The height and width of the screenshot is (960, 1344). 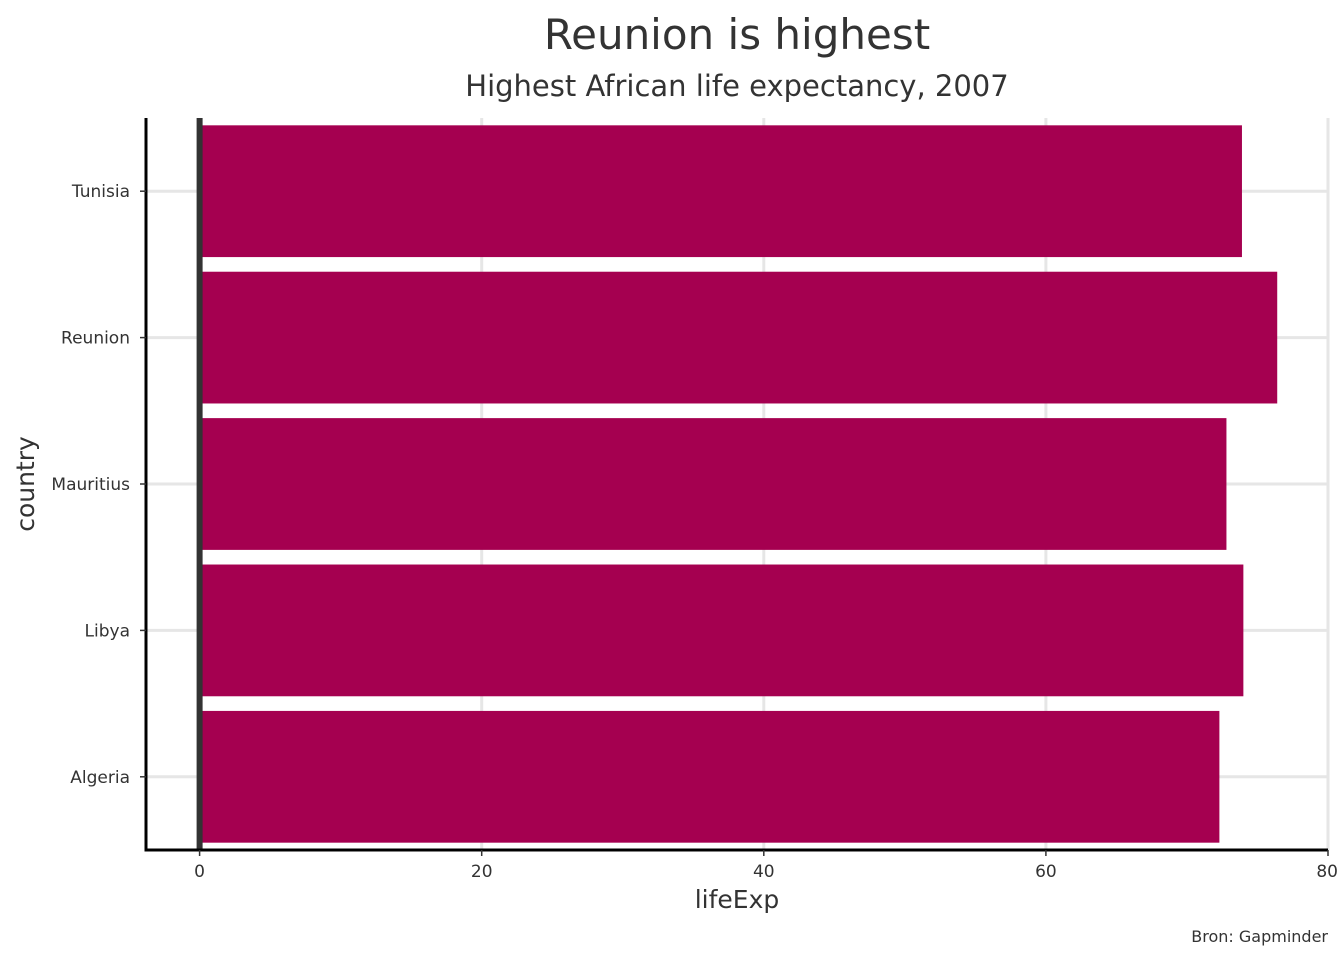 I want to click on bar-mauritius, so click(x=713, y=484).